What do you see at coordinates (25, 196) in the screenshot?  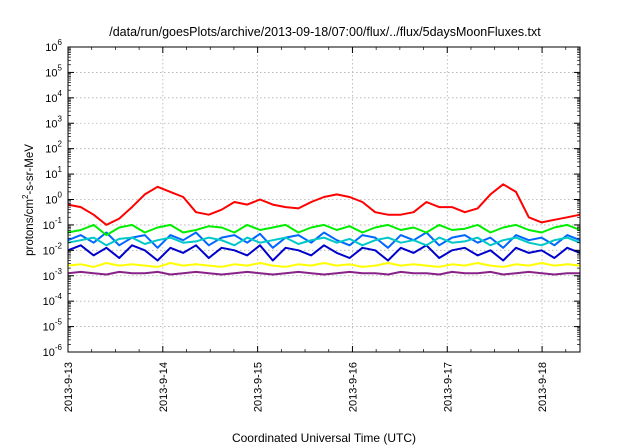 I see `y-axis-label-sup: 2` at bounding box center [25, 196].